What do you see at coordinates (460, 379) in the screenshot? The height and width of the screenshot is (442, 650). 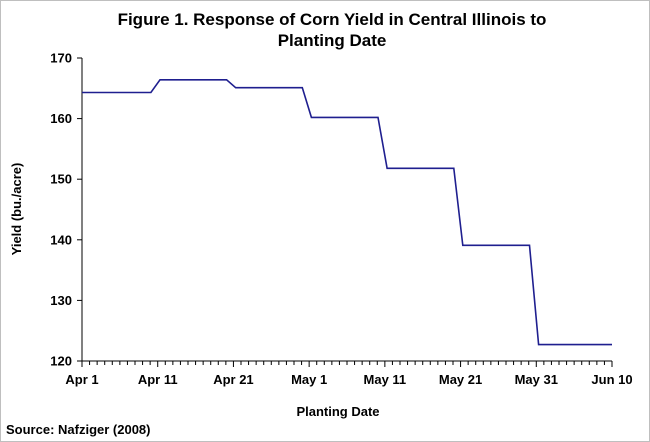 I see `x-tick-label: May 21` at bounding box center [460, 379].